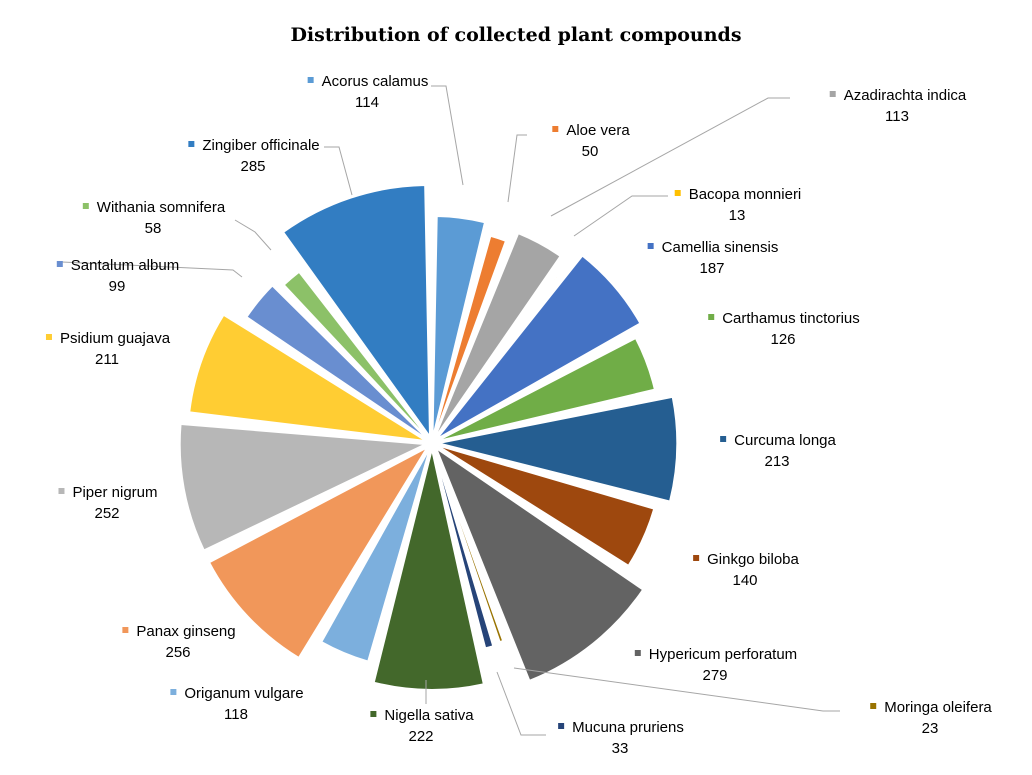 Image resolution: width=1032 pixels, height=775 pixels. Describe the element at coordinates (115, 338) in the screenshot. I see `data-label-name: Psidium guajava` at that location.